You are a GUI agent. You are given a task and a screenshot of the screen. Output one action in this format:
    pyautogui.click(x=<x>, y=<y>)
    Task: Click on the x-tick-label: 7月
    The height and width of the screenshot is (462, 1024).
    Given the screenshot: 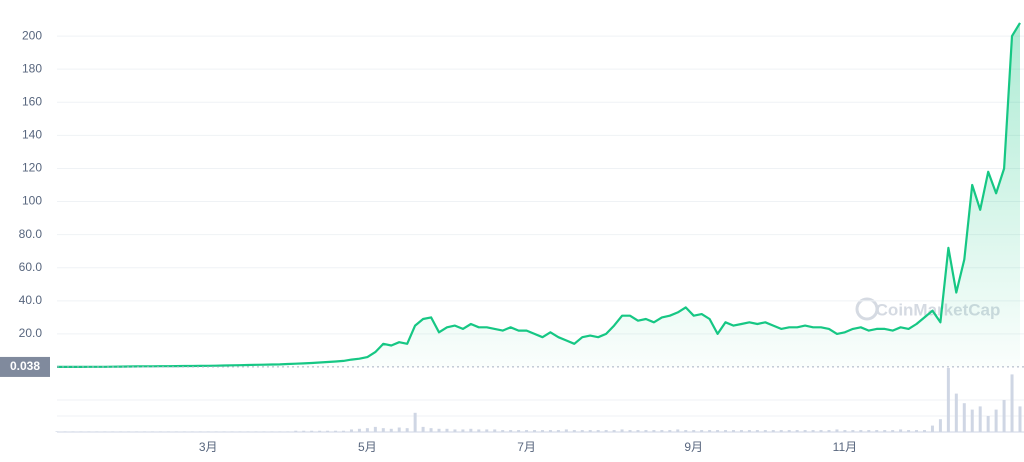 What is the action you would take?
    pyautogui.click(x=526, y=447)
    